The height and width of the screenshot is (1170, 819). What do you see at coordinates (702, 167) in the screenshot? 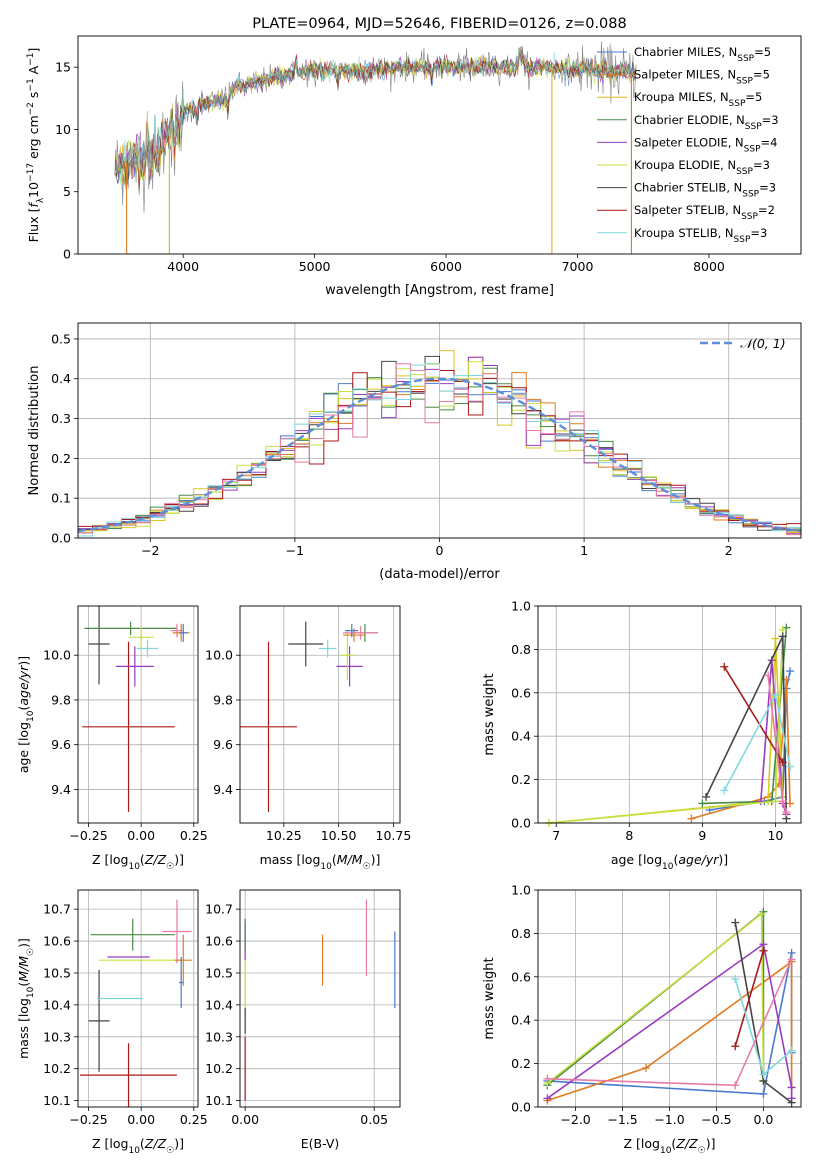
I see `legend-entry: Kroupa ELODIE, NSSP=3` at bounding box center [702, 167].